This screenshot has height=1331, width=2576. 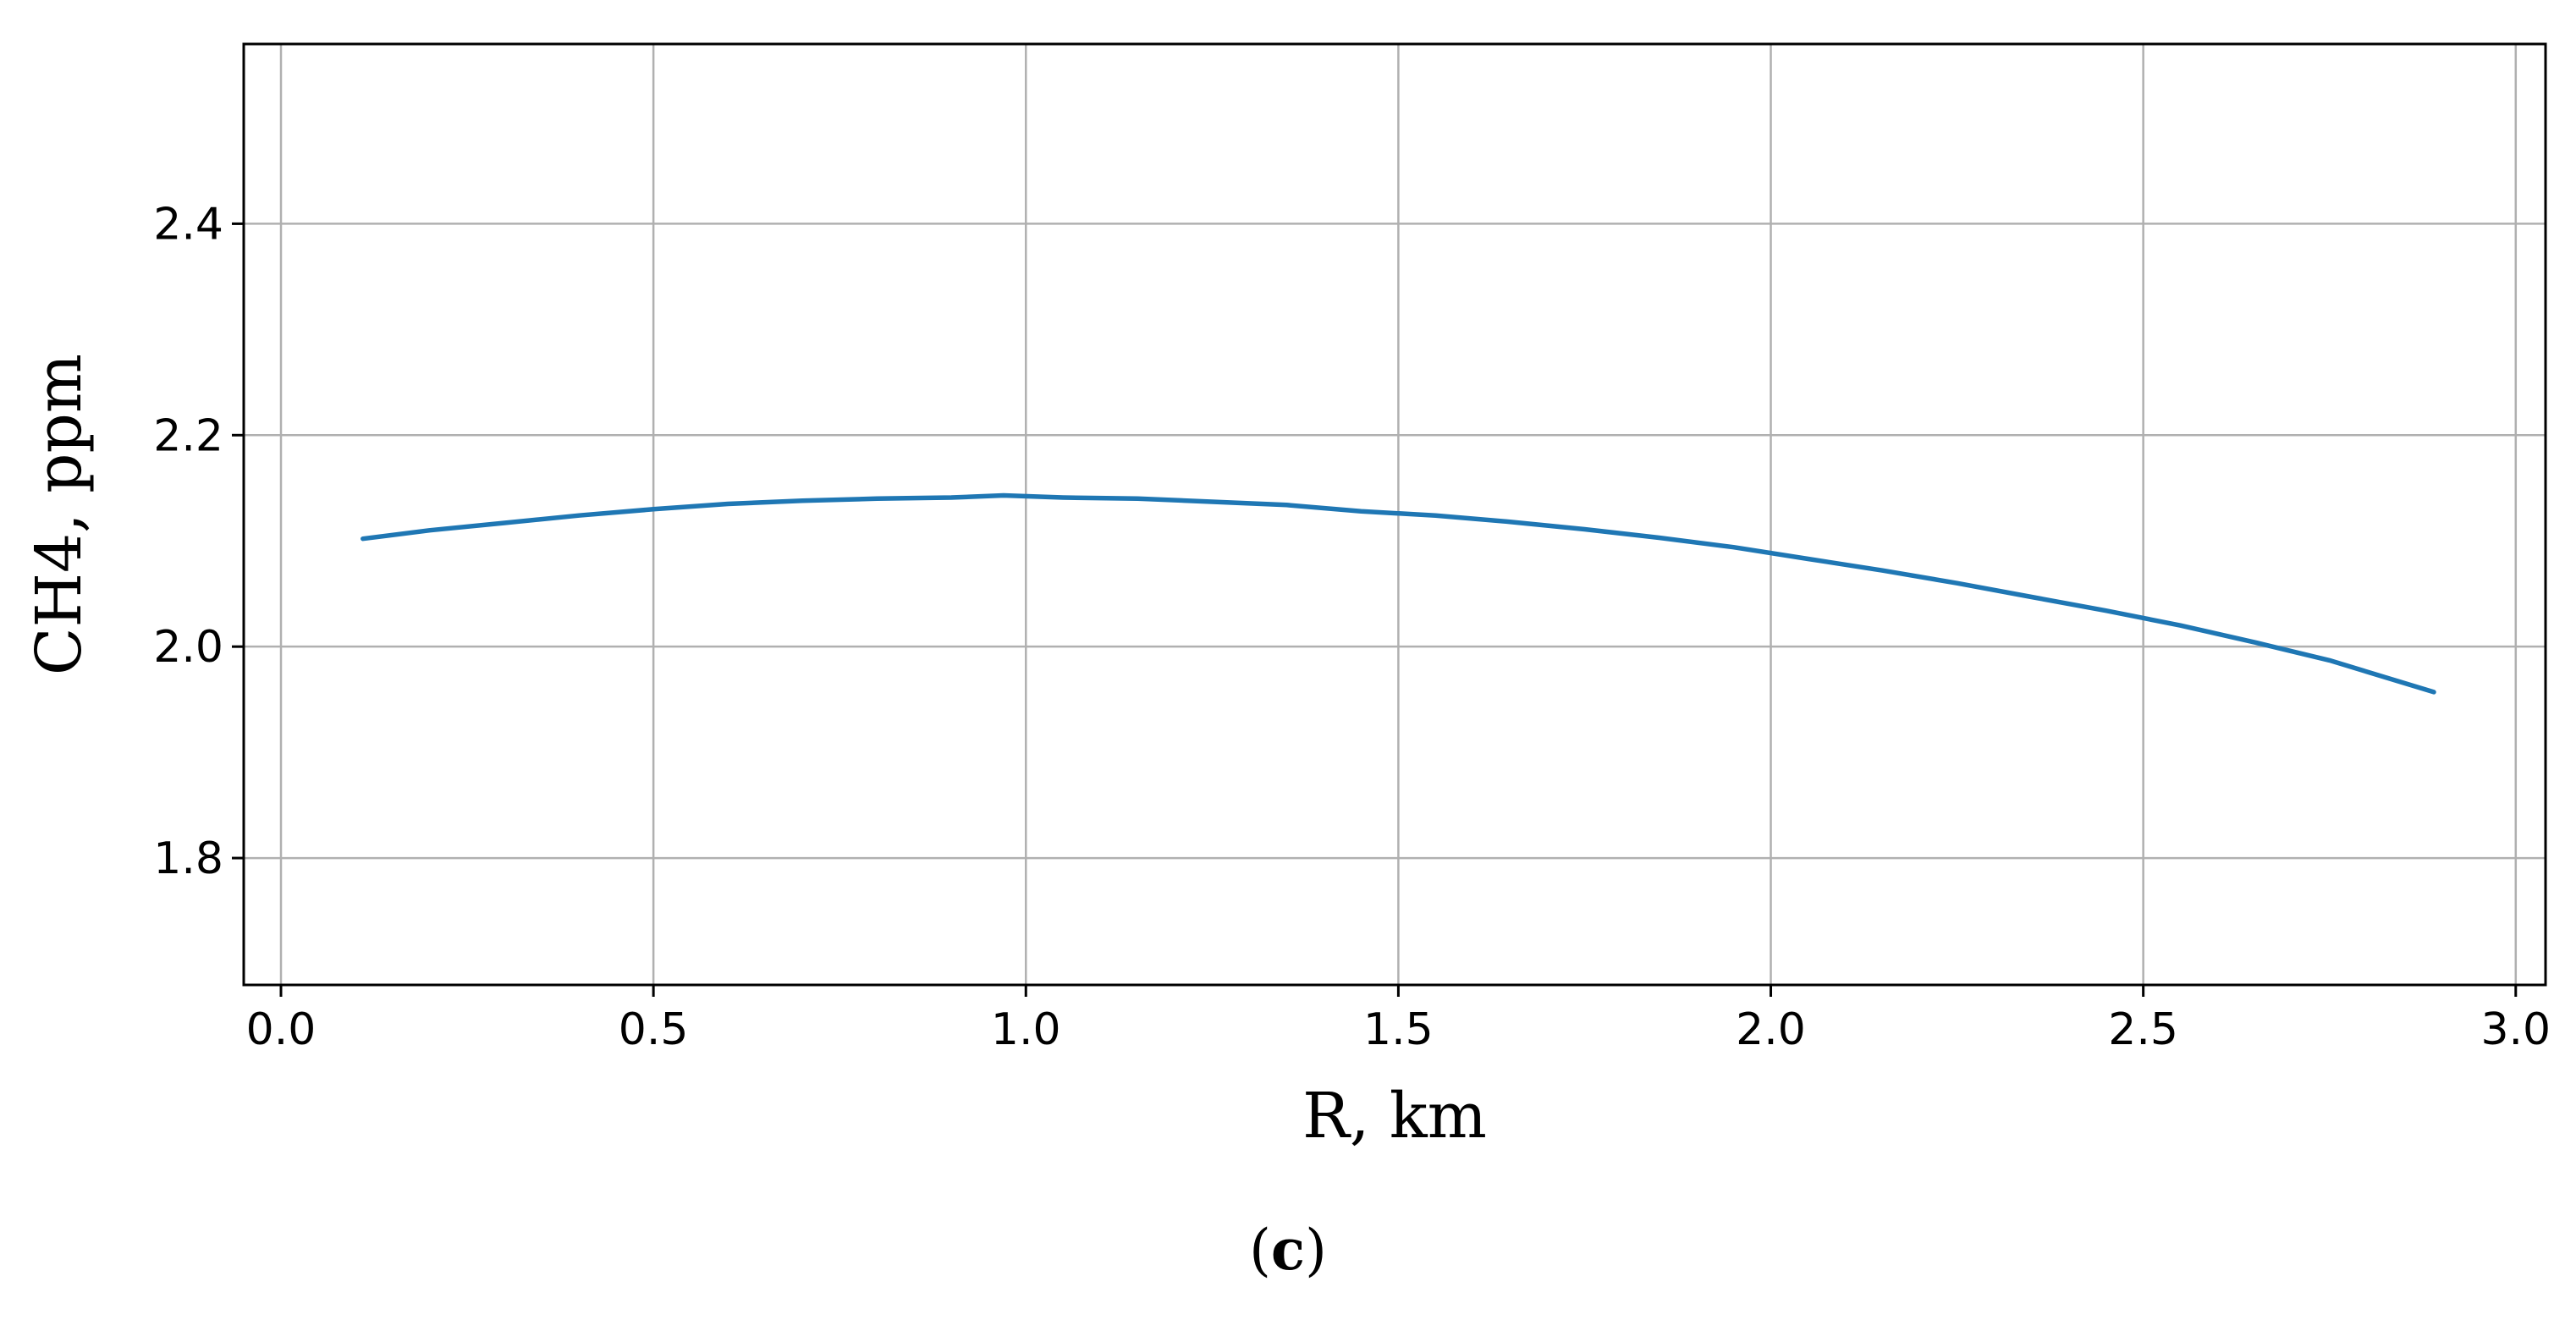 I want to click on caption-letter: c, so click(x=1288, y=1250).